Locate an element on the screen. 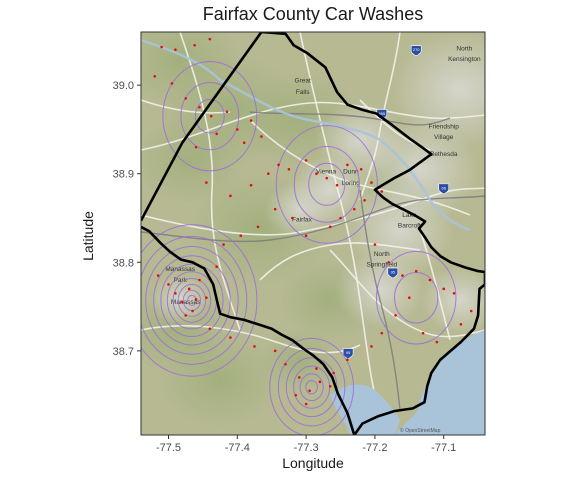  place-label: Great is located at coordinates (303, 80).